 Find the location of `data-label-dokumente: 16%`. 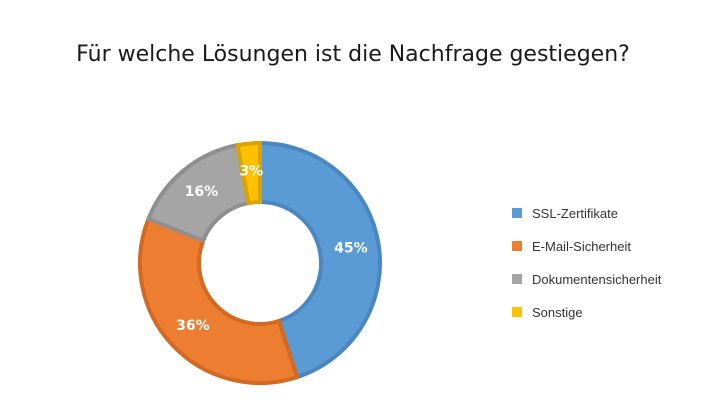

data-label-dokumente: 16% is located at coordinates (202, 192).